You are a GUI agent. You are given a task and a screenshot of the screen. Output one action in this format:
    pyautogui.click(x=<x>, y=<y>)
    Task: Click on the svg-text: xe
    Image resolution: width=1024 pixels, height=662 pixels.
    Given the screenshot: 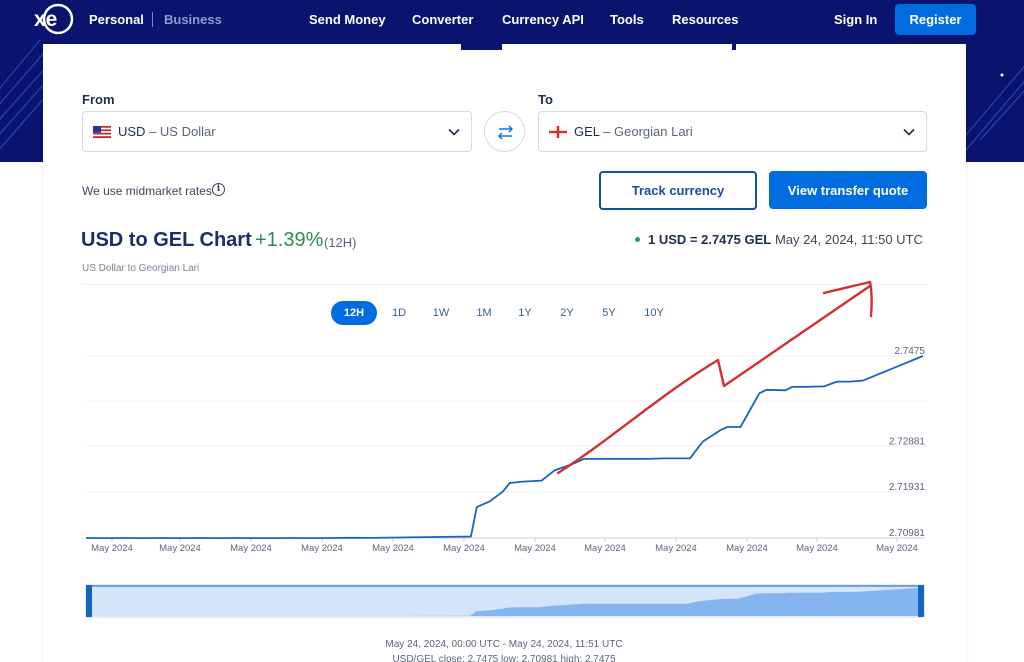 What is the action you would take?
    pyautogui.click(x=45, y=19)
    